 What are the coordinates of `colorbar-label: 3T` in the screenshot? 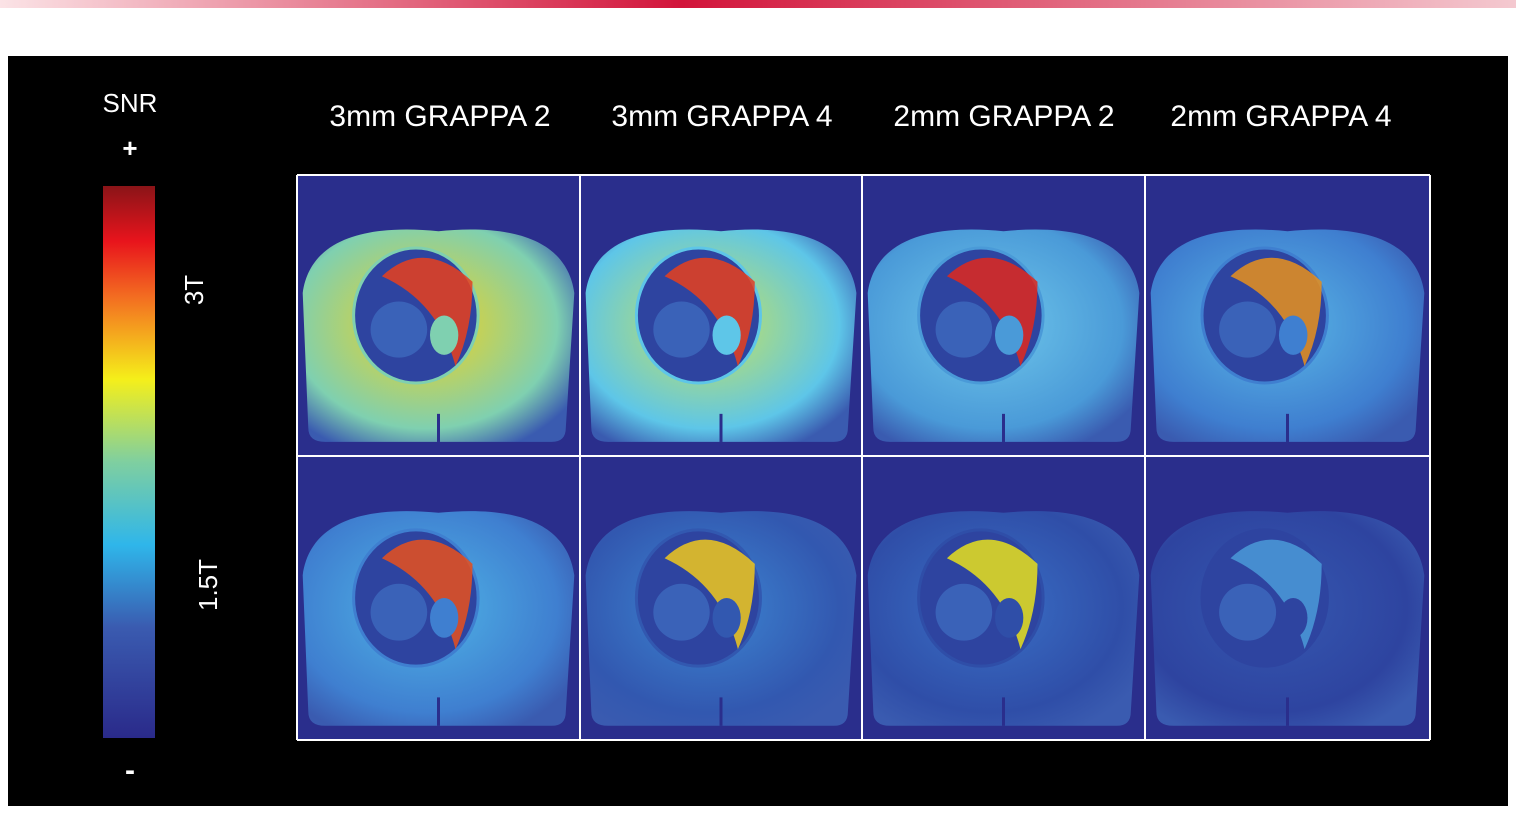 It's located at (194, 290).